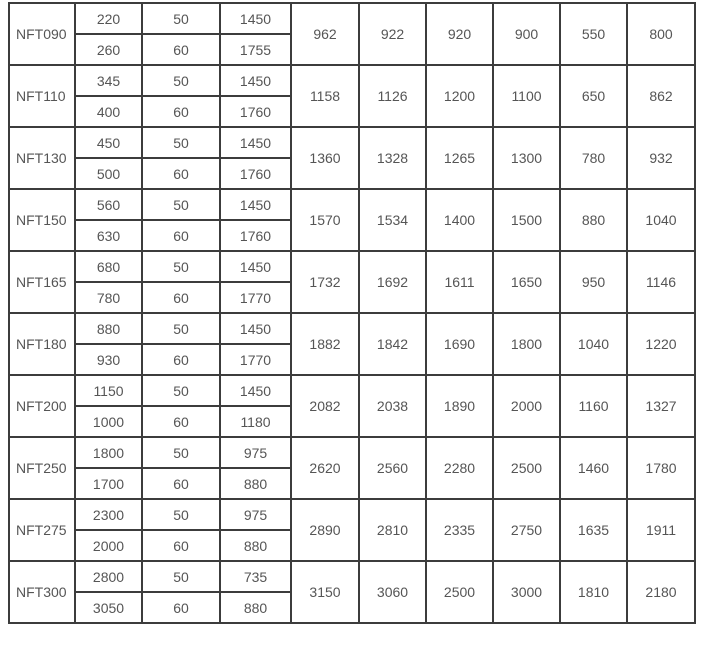 The height and width of the screenshot is (667, 707). Describe the element at coordinates (593, 34) in the screenshot. I see `value-cell: 550` at that location.